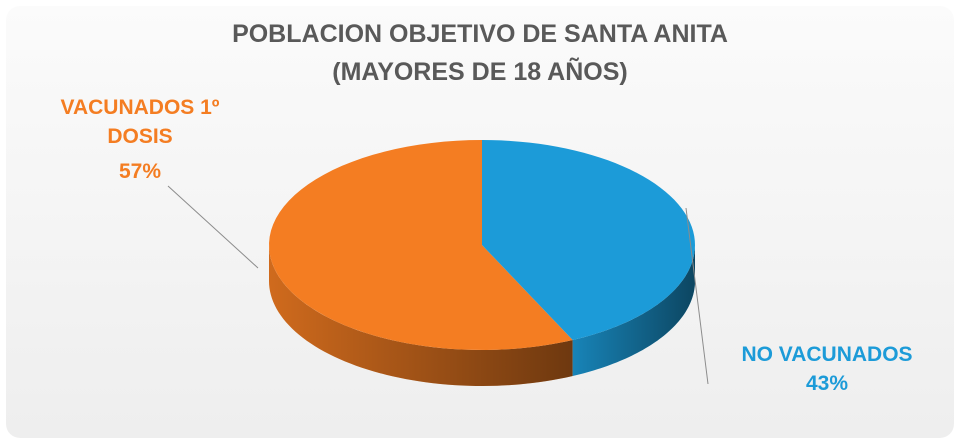 Image resolution: width=960 pixels, height=444 pixels. What do you see at coordinates (827, 383) in the screenshot?
I see `value-label: 43%` at bounding box center [827, 383].